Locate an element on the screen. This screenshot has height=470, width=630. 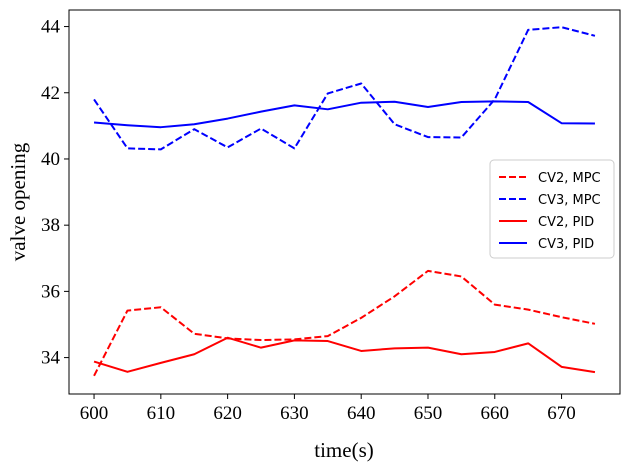
x-tick-label: 640 is located at coordinates (361, 413).